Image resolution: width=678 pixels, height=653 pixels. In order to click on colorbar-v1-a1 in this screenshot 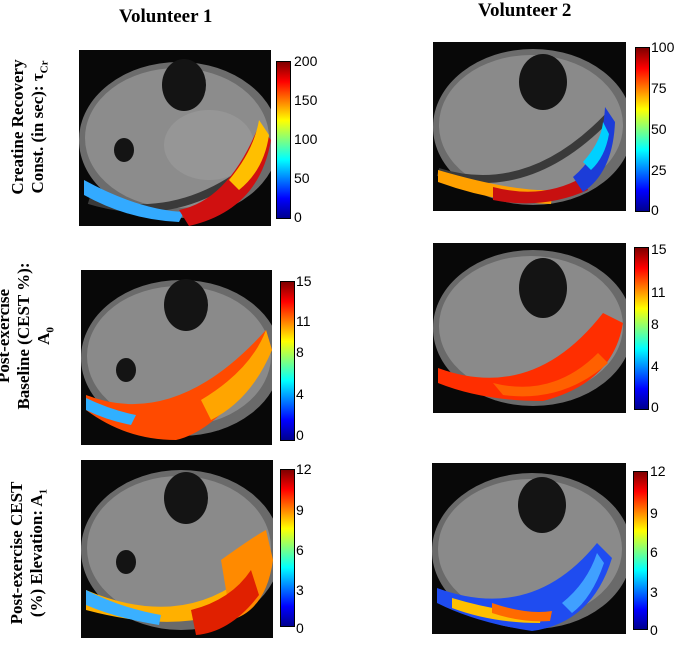, I will do `click(287, 548)`.